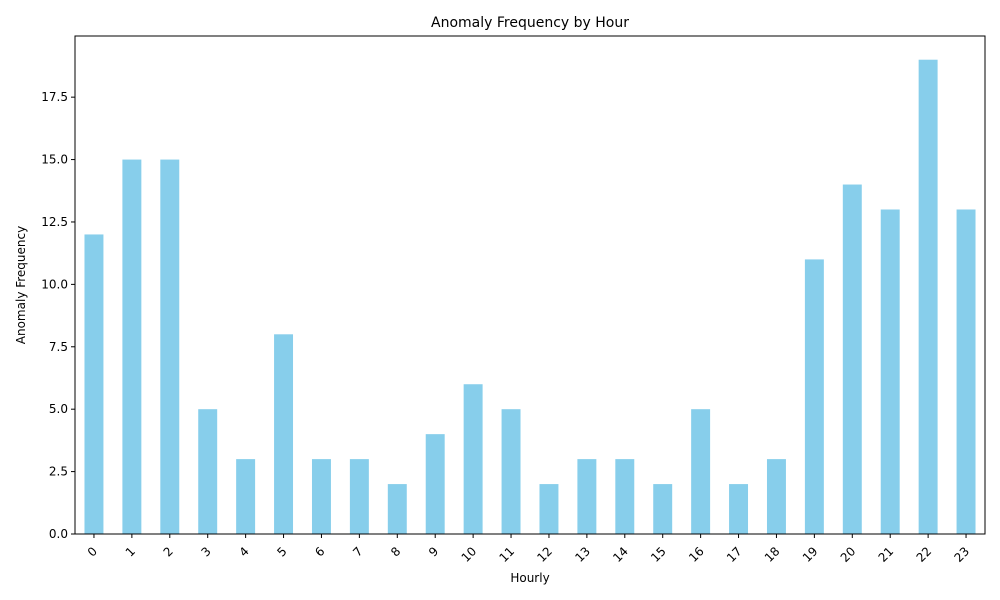  Describe the element at coordinates (281, 551) in the screenshot. I see `x-tick-label: 5` at that location.